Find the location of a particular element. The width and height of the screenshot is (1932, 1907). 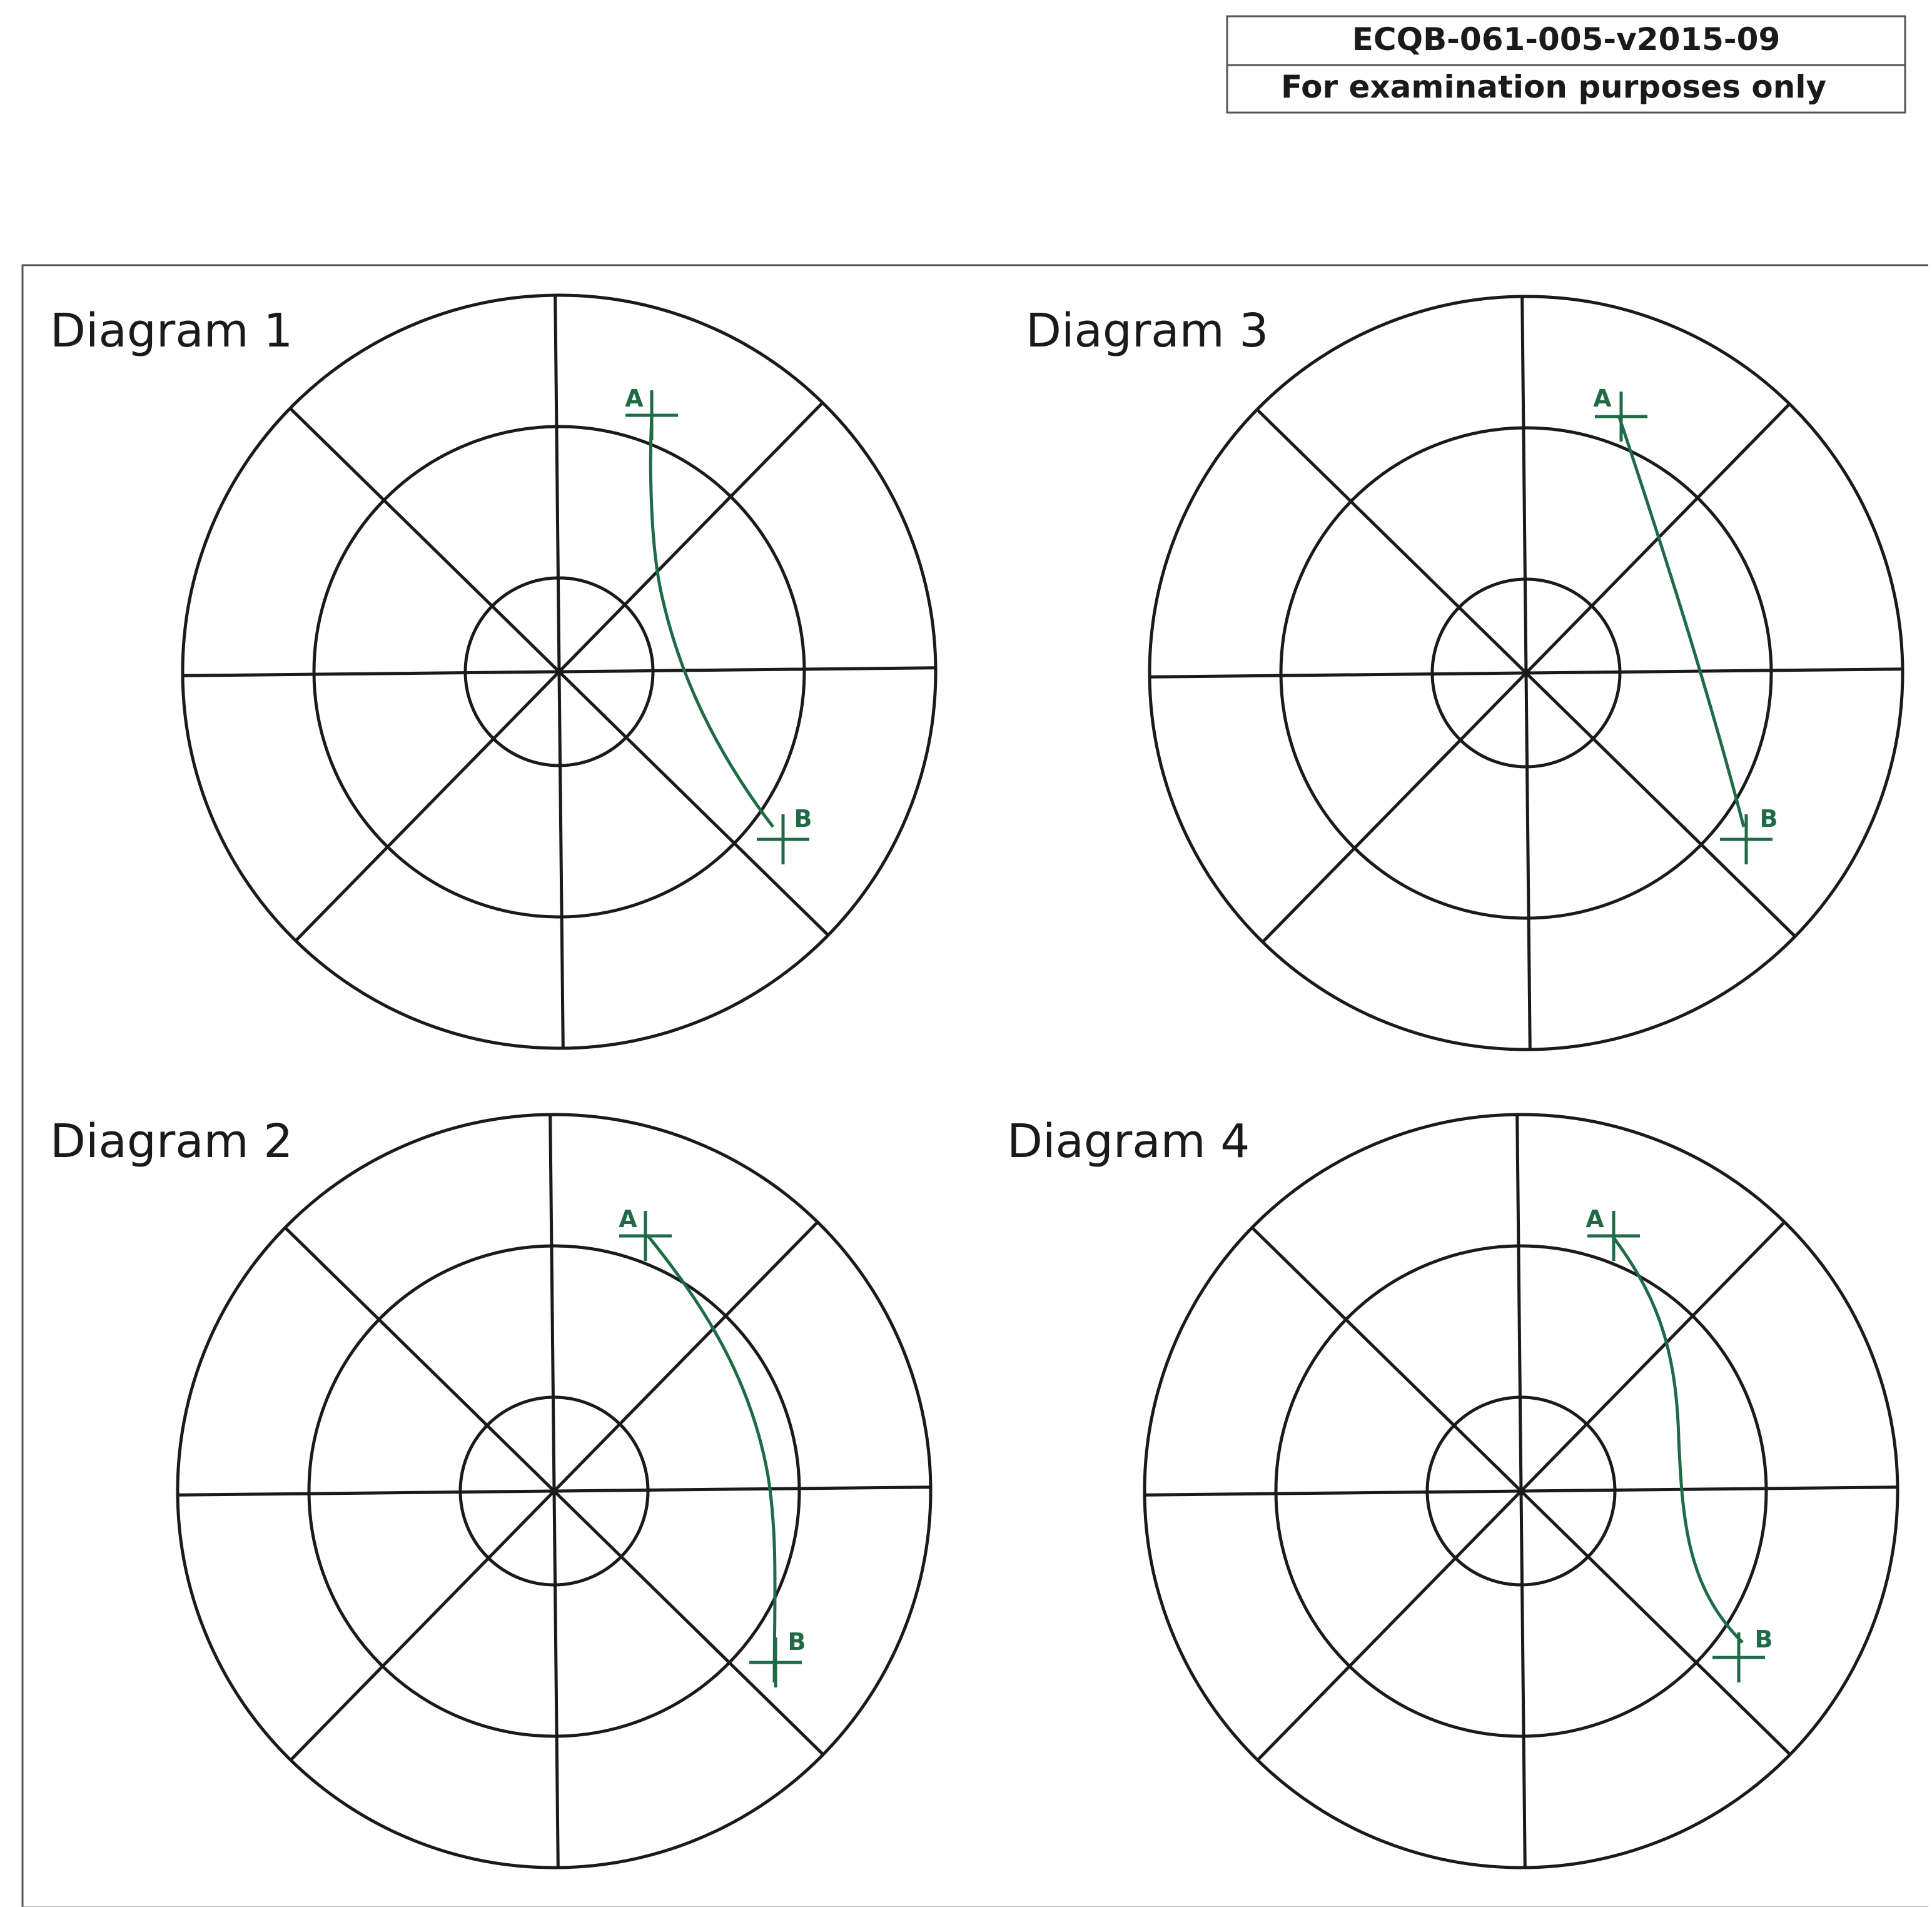

header-code: ECQB-061-005-v2015-09 is located at coordinates (1566, 39).